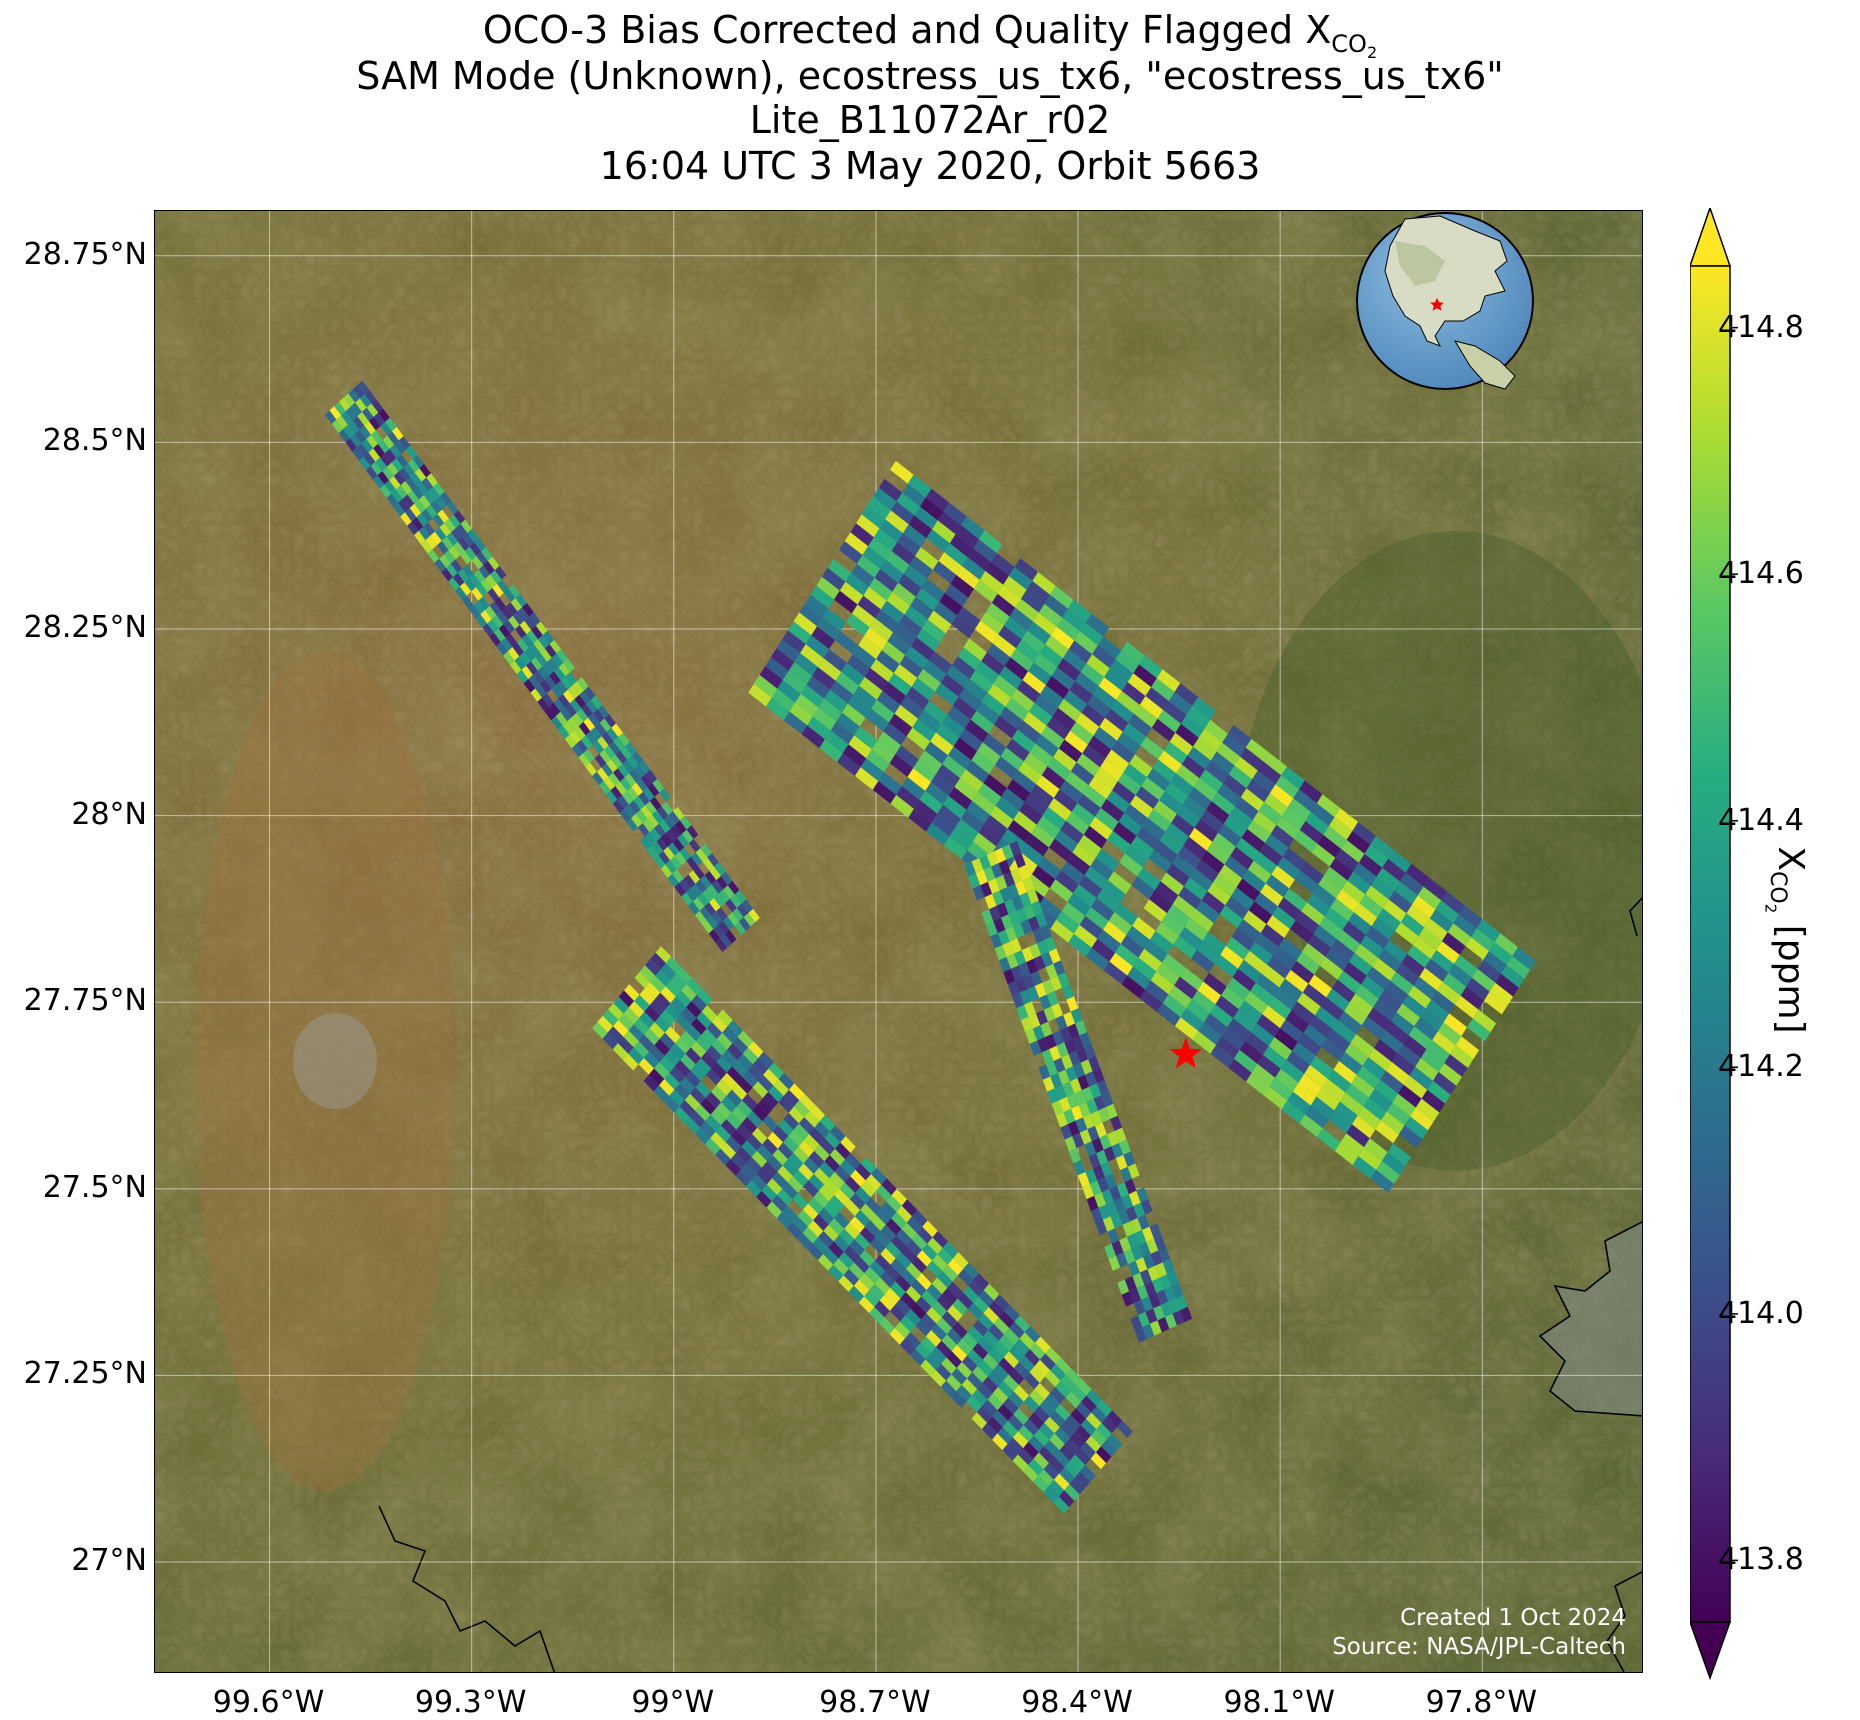 The width and height of the screenshot is (1860, 1720). I want to click on colorbar-gradient, so click(1710, 944).